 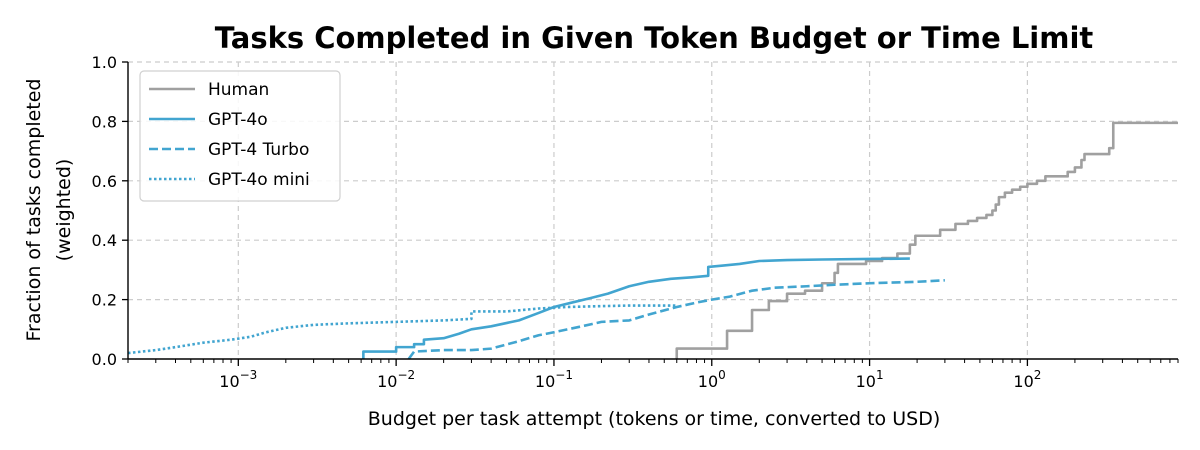 What do you see at coordinates (104, 240) in the screenshot?
I see `y-tick-label: 0.4` at bounding box center [104, 240].